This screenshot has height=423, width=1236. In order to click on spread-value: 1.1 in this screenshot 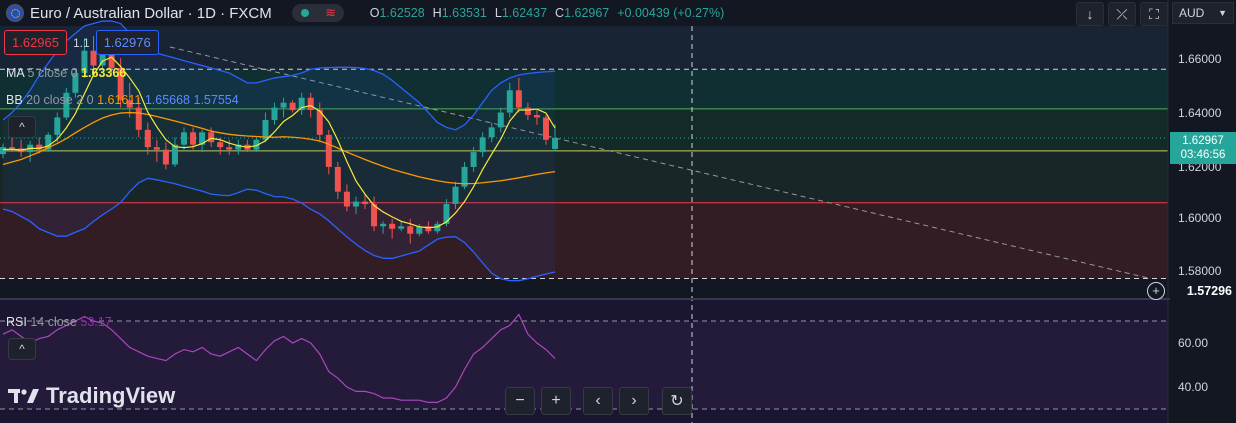, I will do `click(81, 42)`.